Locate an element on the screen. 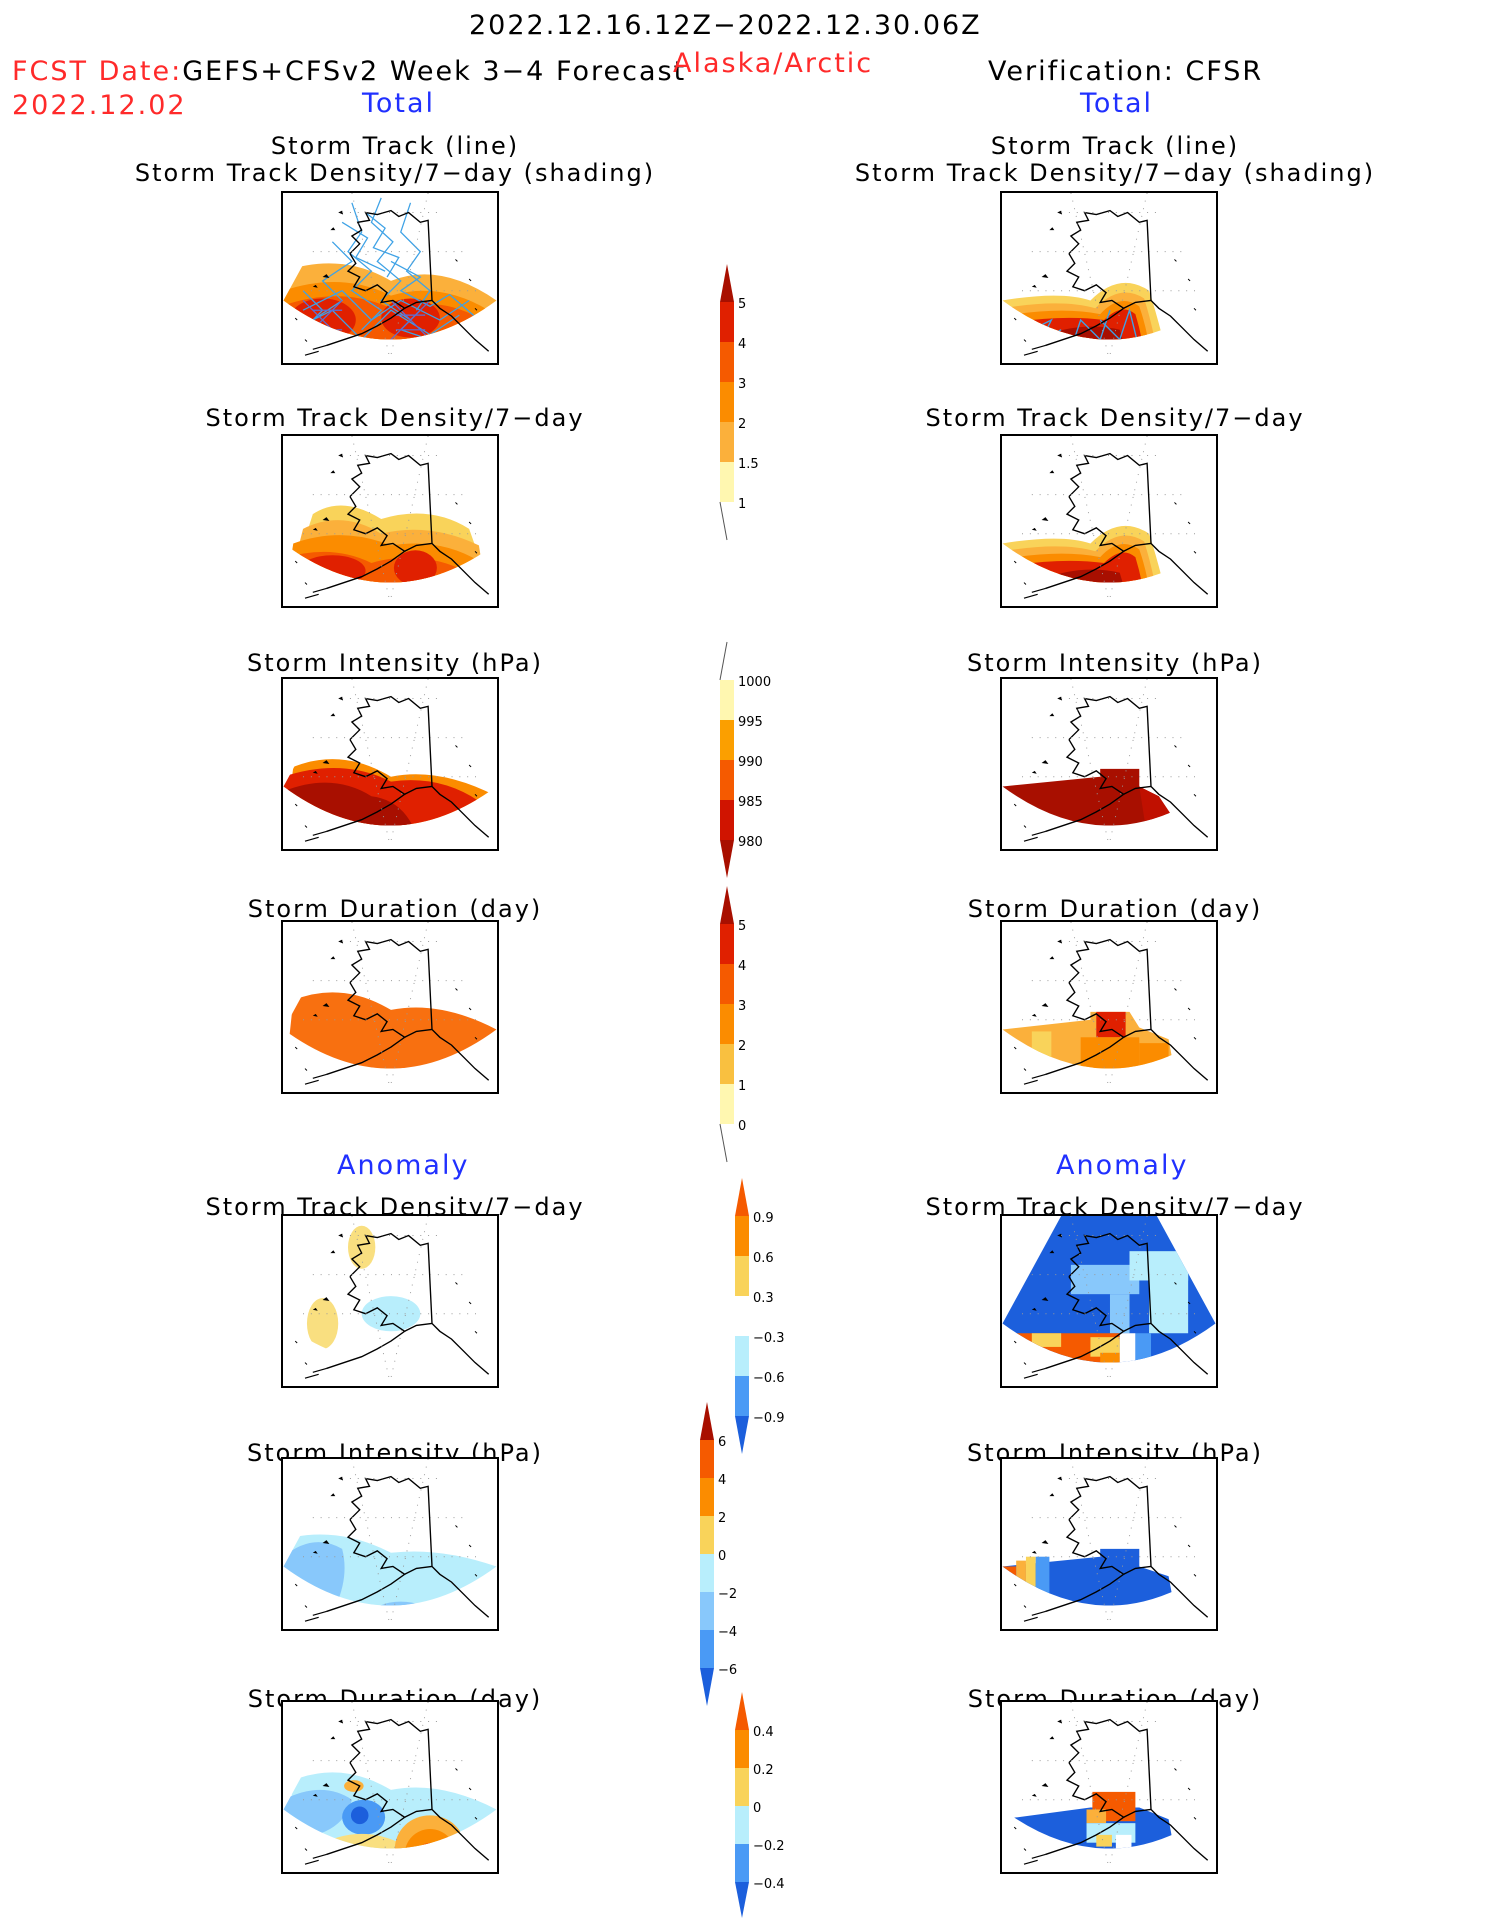 Image resolution: width=1487 pixels, height=1925 pixels. map-track-forecast is located at coordinates (390, 278).